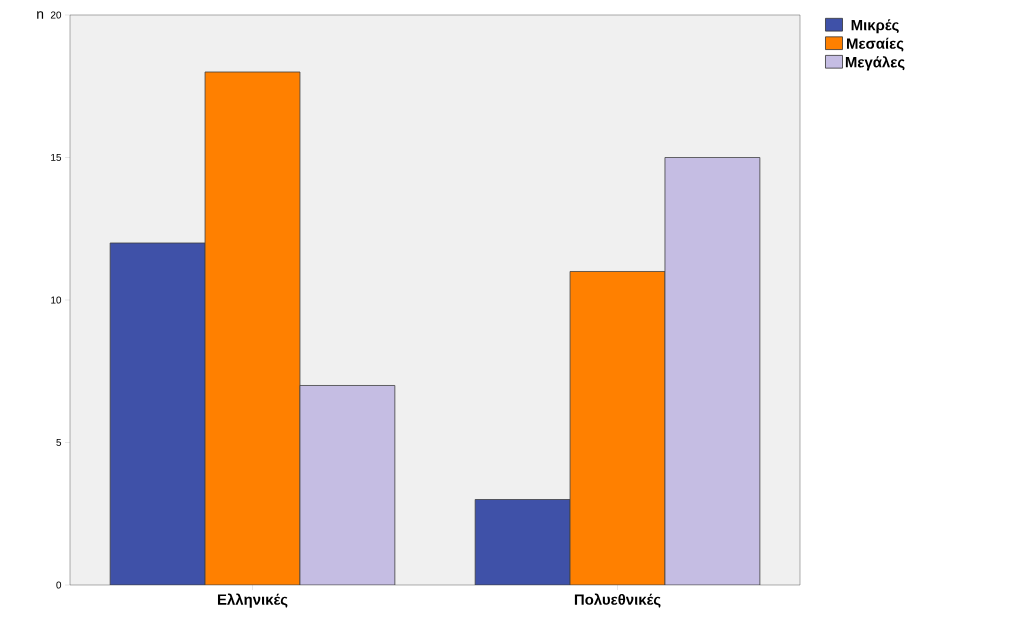 The width and height of the screenshot is (1033, 641). What do you see at coordinates (40, 15) in the screenshot?
I see `y-axis-title: n` at bounding box center [40, 15].